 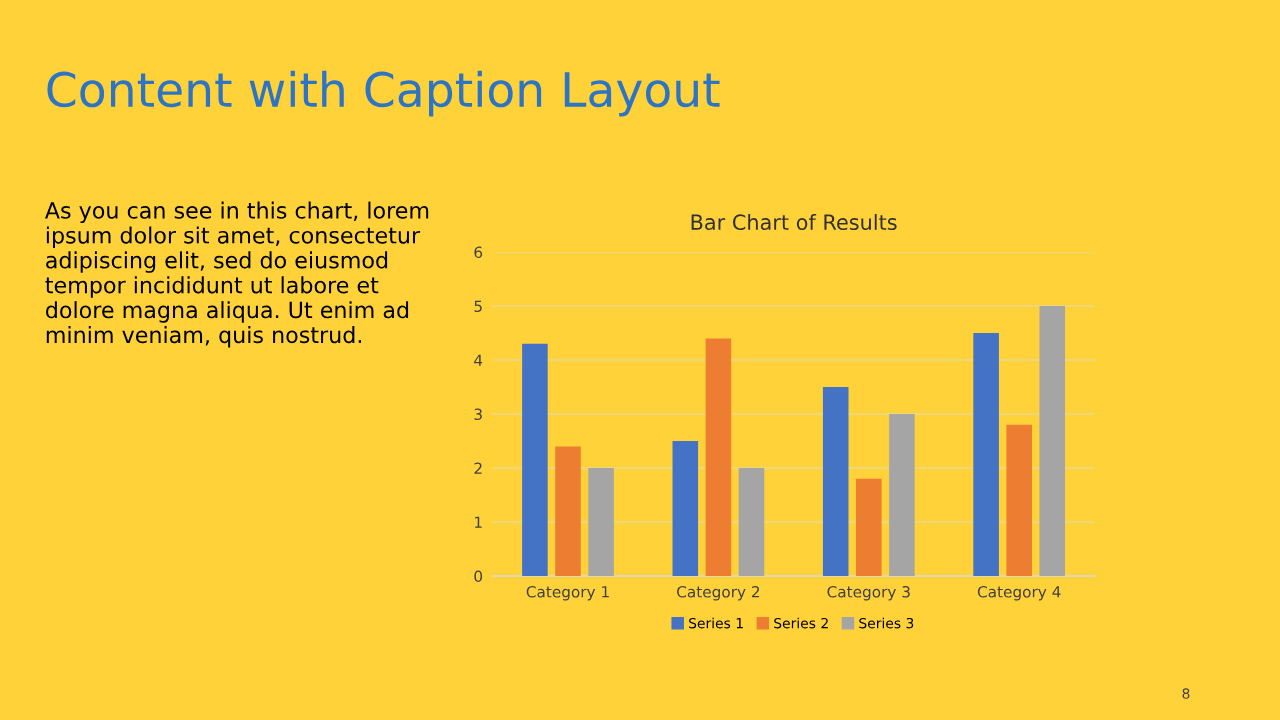 What do you see at coordinates (383, 93) in the screenshot?
I see `text: Content with Caption Layout` at bounding box center [383, 93].